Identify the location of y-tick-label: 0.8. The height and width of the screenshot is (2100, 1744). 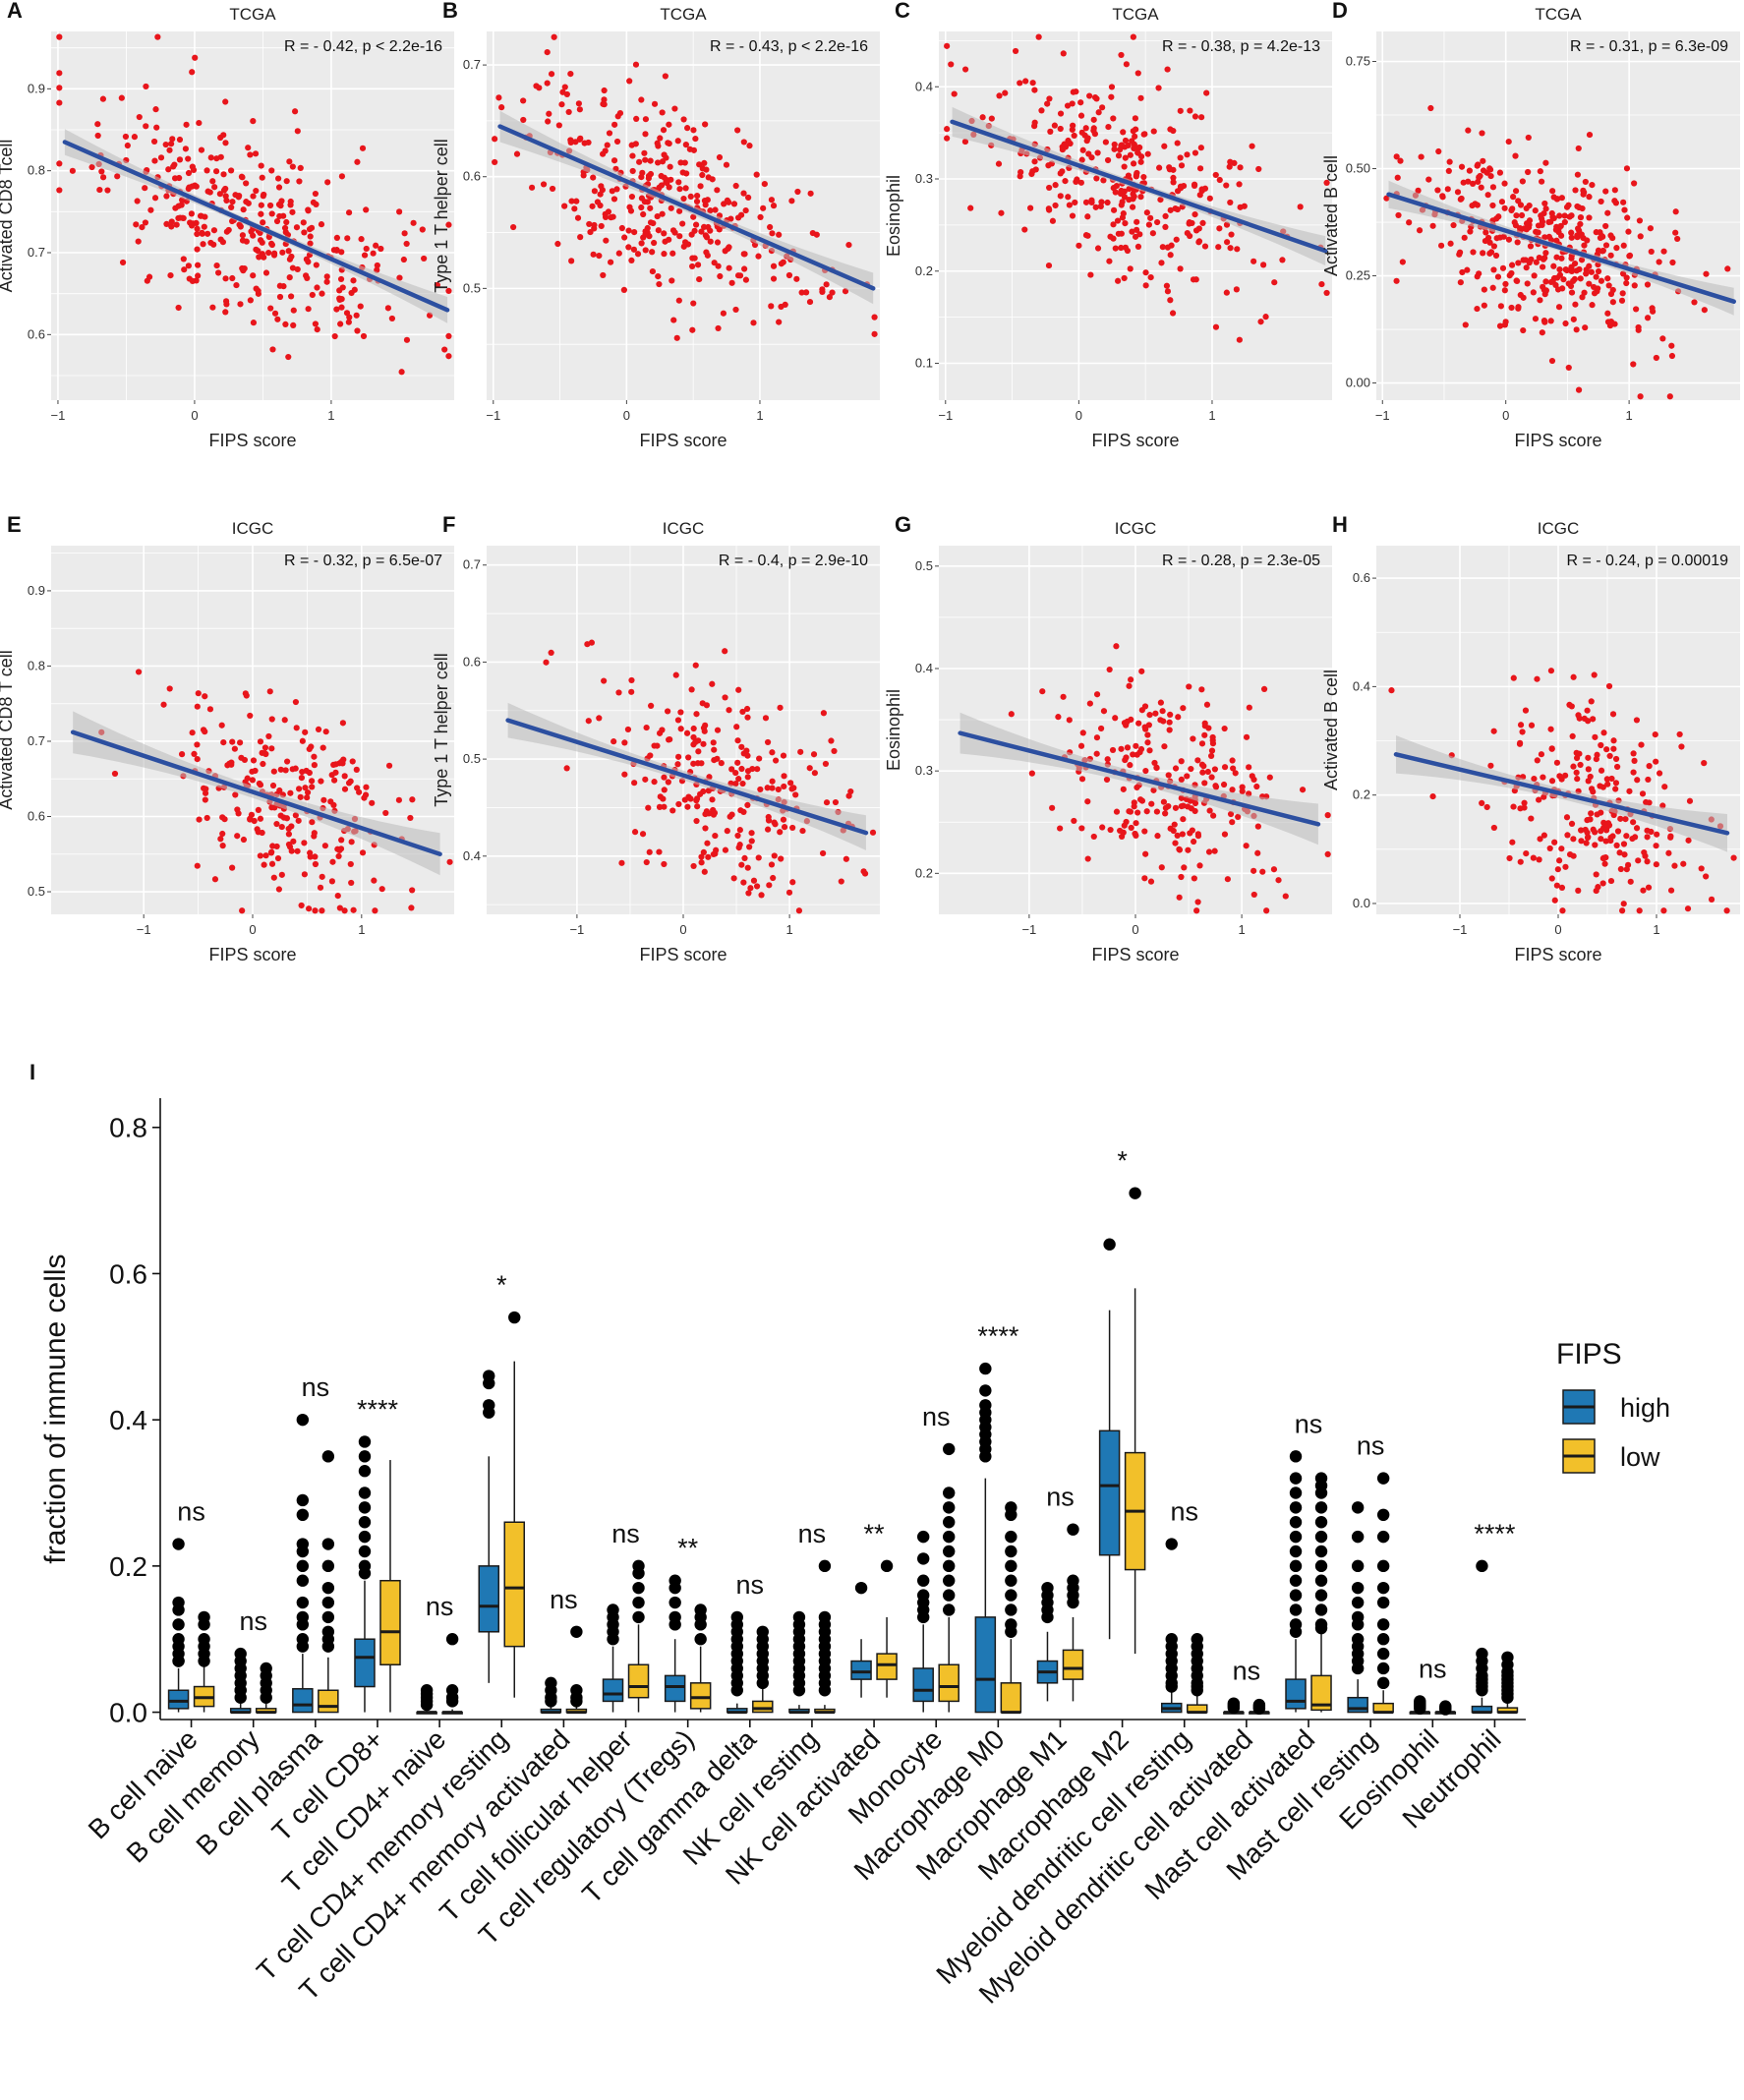
(36, 170).